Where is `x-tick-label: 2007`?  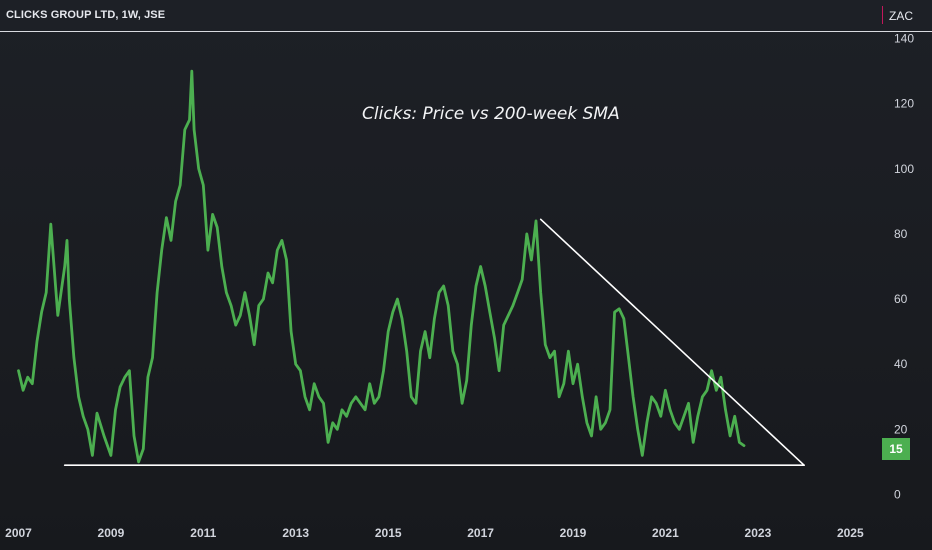 x-tick-label: 2007 is located at coordinates (18, 533).